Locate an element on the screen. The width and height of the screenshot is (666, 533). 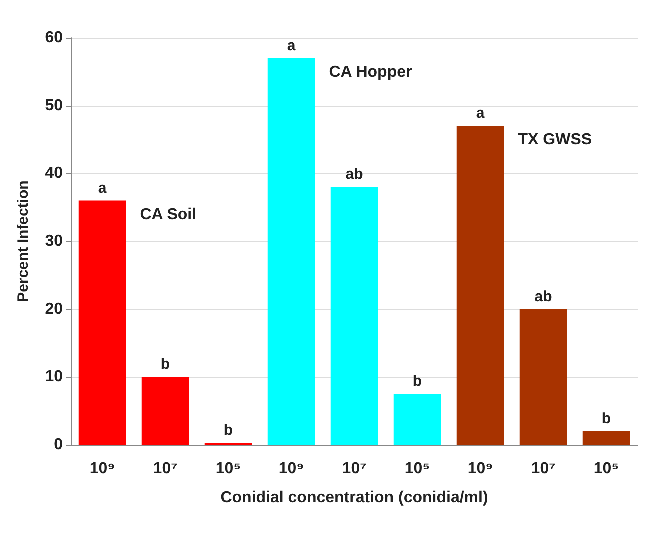
y-tick-label: 60 is located at coordinates (54, 38).